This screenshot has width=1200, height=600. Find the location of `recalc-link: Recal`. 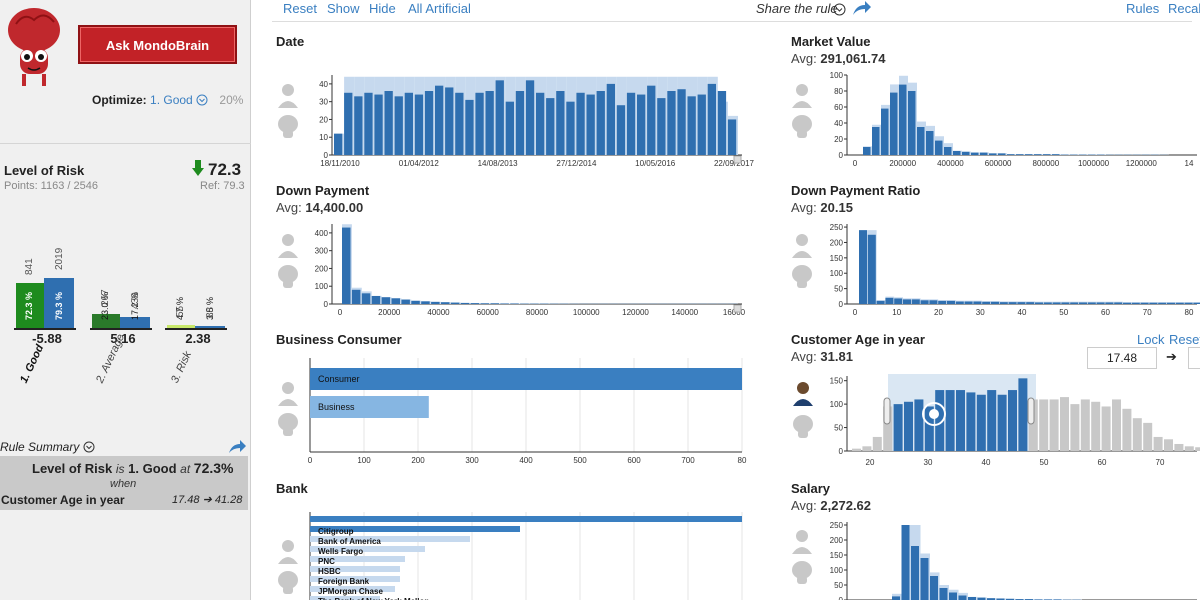

recalc-link: Recal is located at coordinates (1184, 8).